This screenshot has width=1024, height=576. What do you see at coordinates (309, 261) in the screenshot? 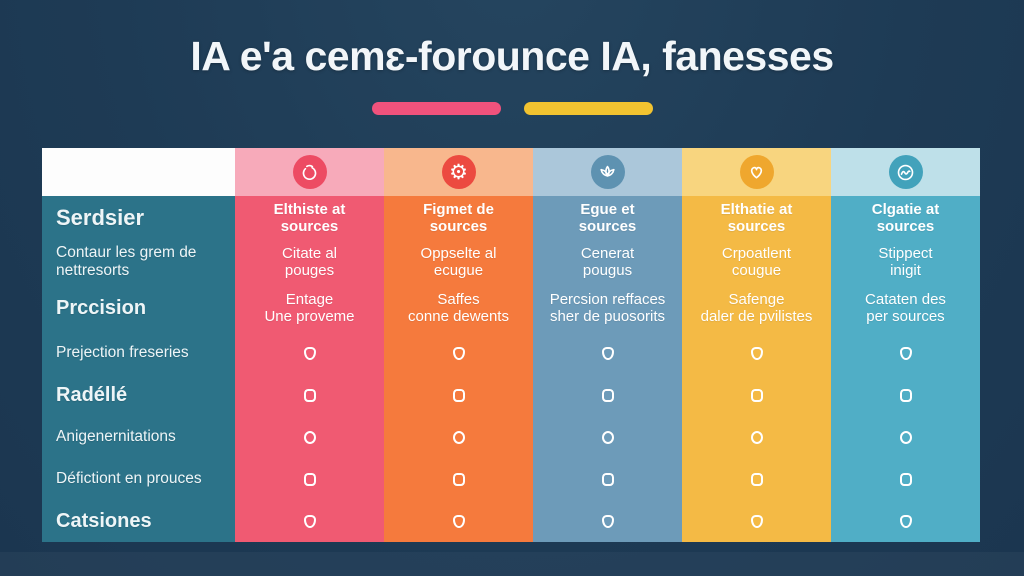
I see `cell: Citate al pouges` at bounding box center [309, 261].